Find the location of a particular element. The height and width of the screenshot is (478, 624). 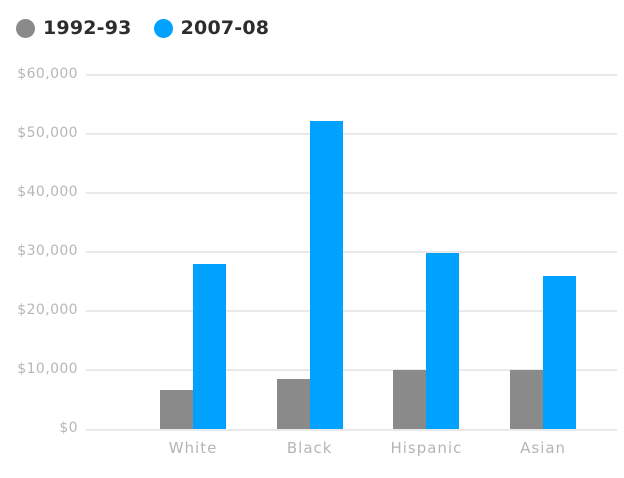

bar-1992-93-hispanic is located at coordinates (410, 399).